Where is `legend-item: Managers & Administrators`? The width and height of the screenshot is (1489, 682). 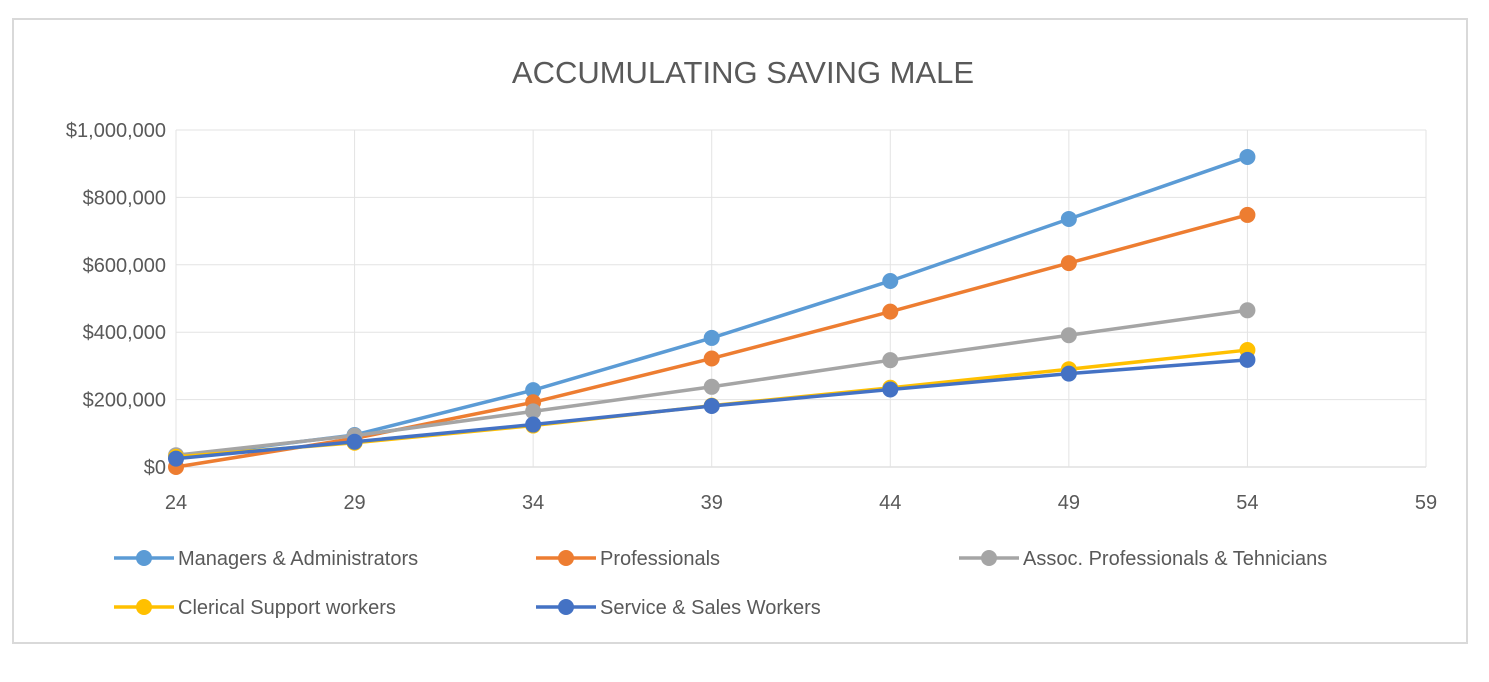 legend-item: Managers & Administrators is located at coordinates (266, 559).